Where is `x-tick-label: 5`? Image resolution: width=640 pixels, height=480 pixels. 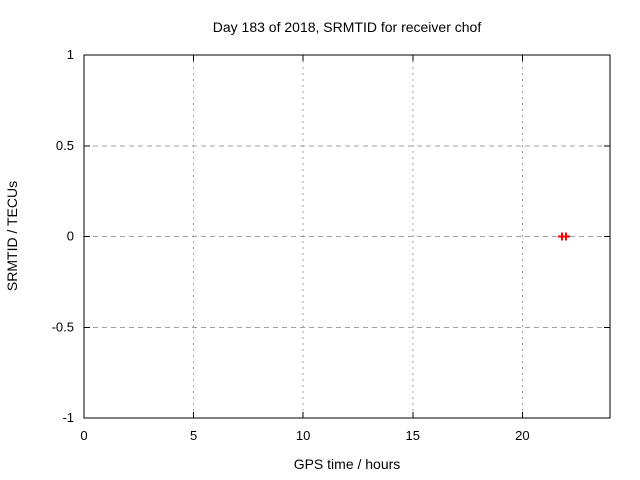
x-tick-label: 5 is located at coordinates (193, 435).